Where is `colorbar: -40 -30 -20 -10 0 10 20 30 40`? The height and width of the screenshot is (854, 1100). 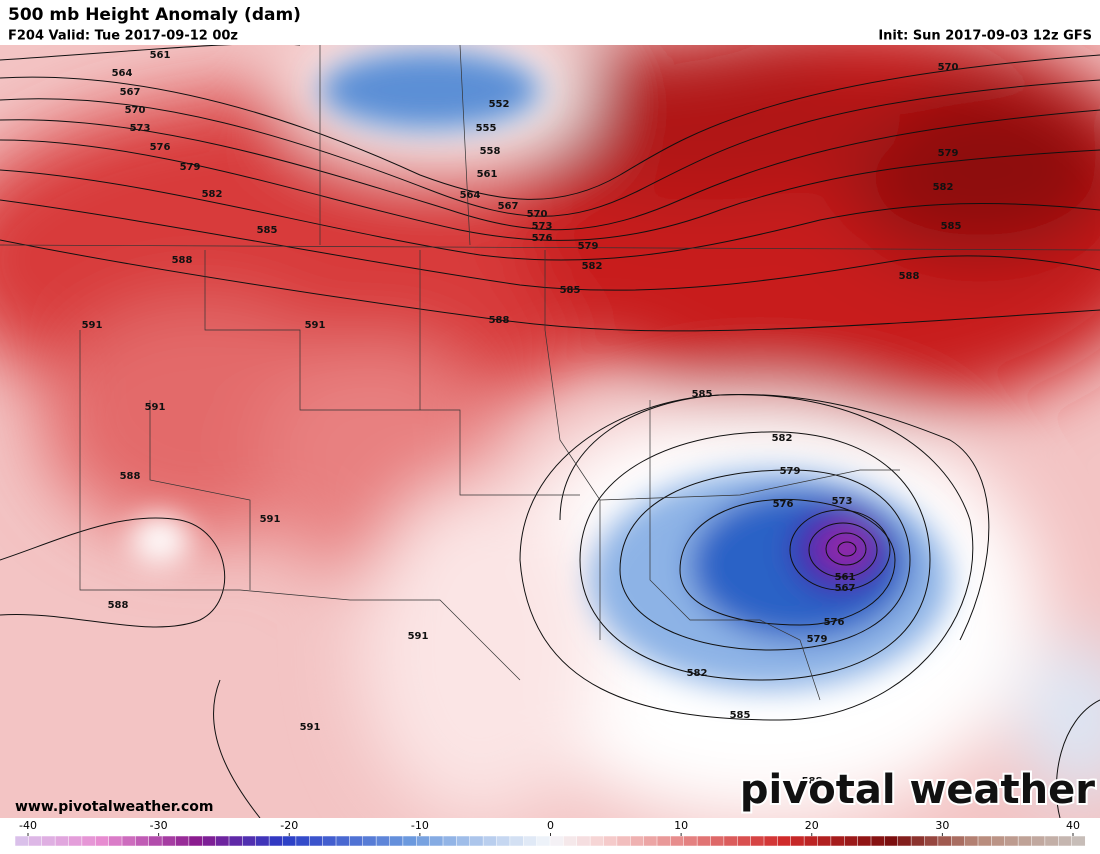 colorbar: -40 -30 -20 -10 0 10 20 30 40 is located at coordinates (550, 833).